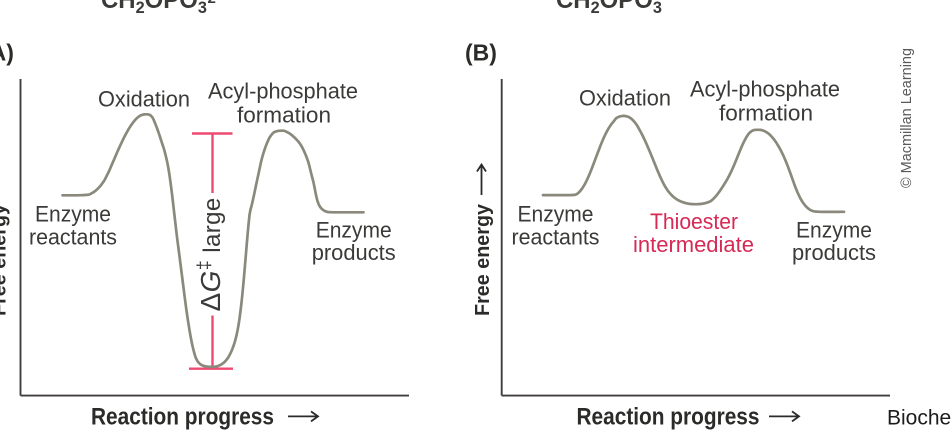 This screenshot has width=952, height=434. I want to click on svg-text: ΔG‡ large, so click(210, 254).